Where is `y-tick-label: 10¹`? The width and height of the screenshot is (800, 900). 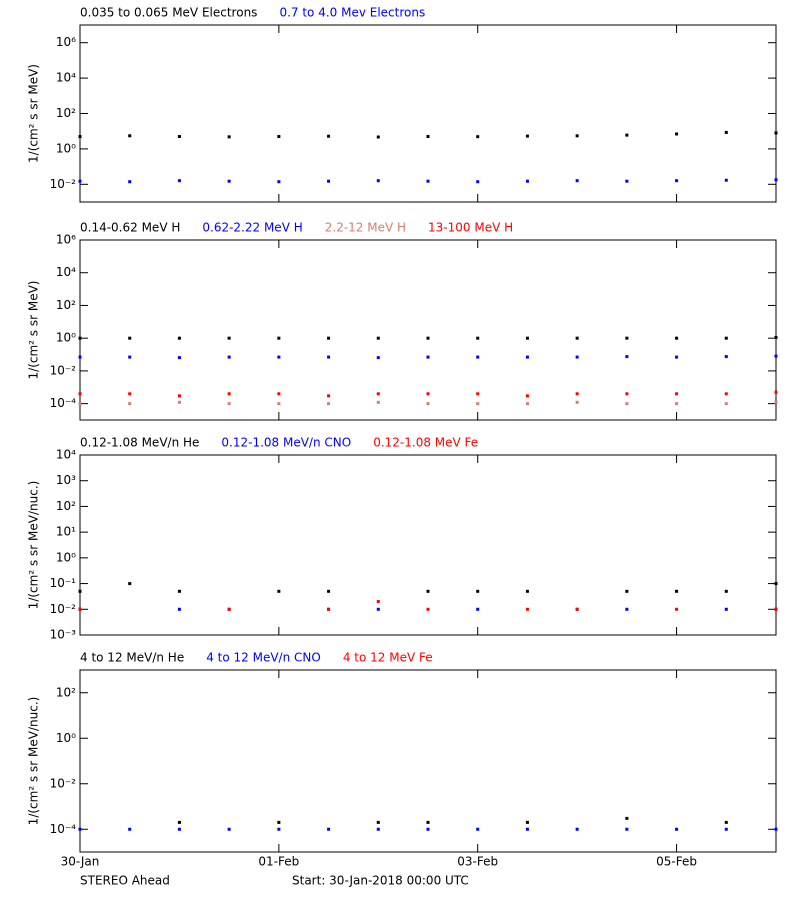 y-tick-label: 10¹ is located at coordinates (66, 532).